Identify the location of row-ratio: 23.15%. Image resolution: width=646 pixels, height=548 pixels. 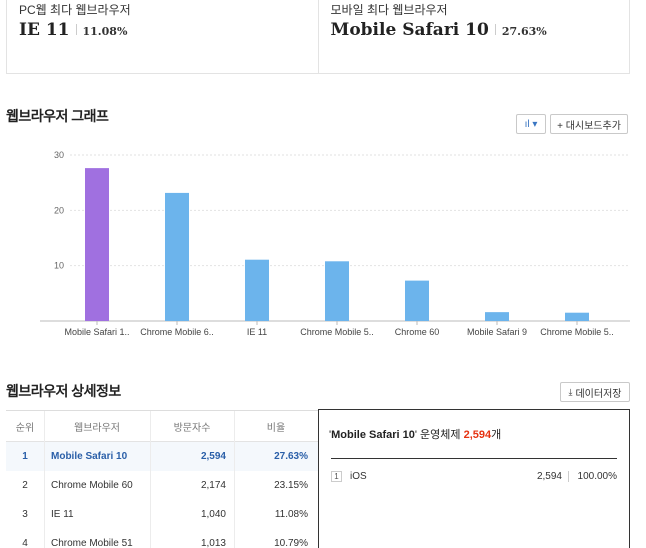
(291, 485).